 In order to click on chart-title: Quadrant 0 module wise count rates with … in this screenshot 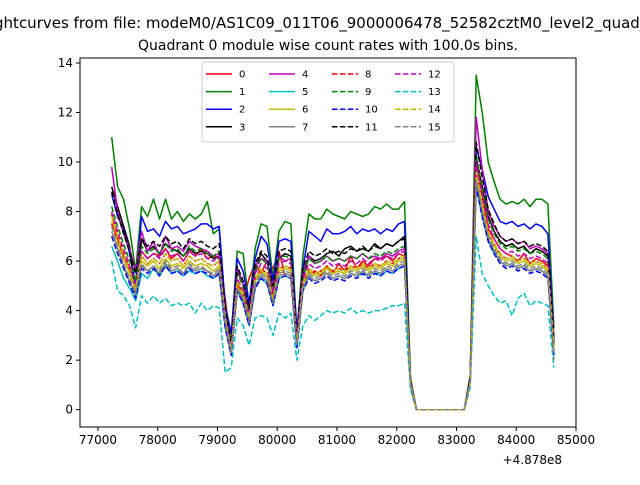, I will do `click(328, 46)`.